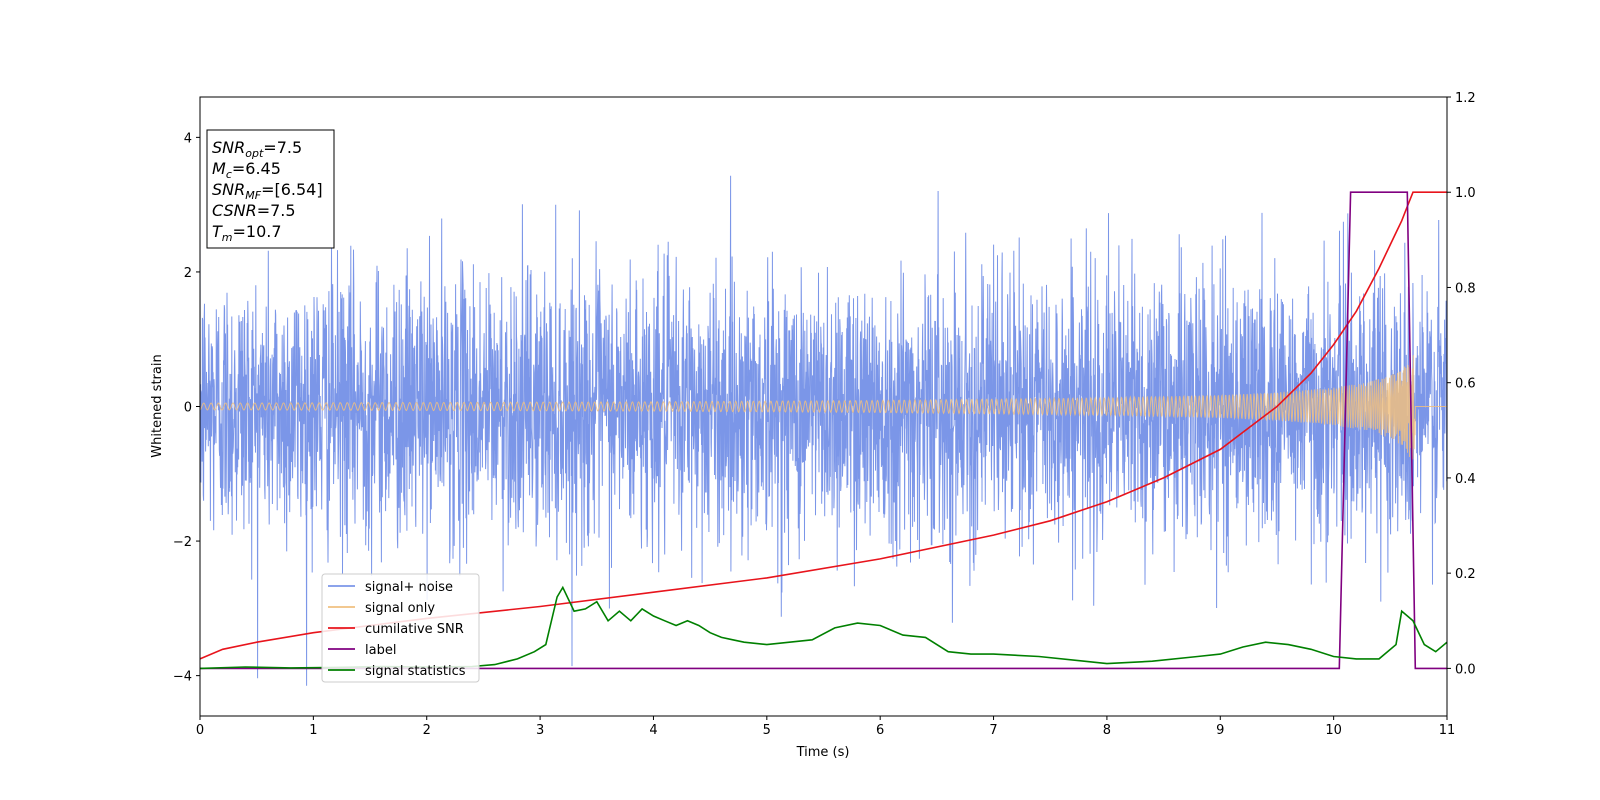  What do you see at coordinates (823, 752) in the screenshot?
I see `x-axis-label: Time (s)` at bounding box center [823, 752].